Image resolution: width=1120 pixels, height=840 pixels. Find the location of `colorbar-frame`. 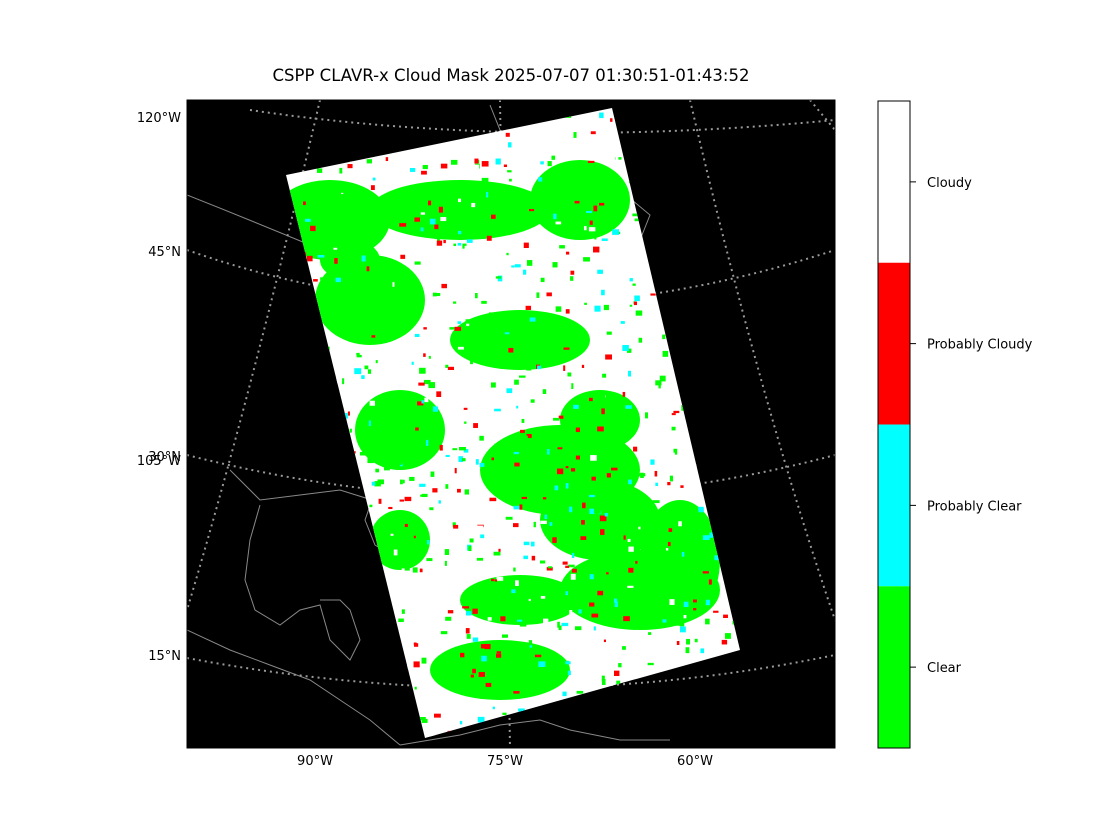

colorbar-frame is located at coordinates (894, 424).